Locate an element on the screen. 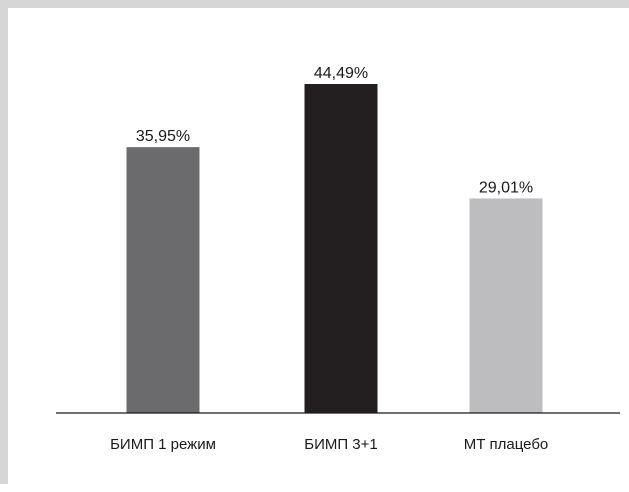 This screenshot has width=629, height=492. data-label-2: 44,49% is located at coordinates (341, 73).